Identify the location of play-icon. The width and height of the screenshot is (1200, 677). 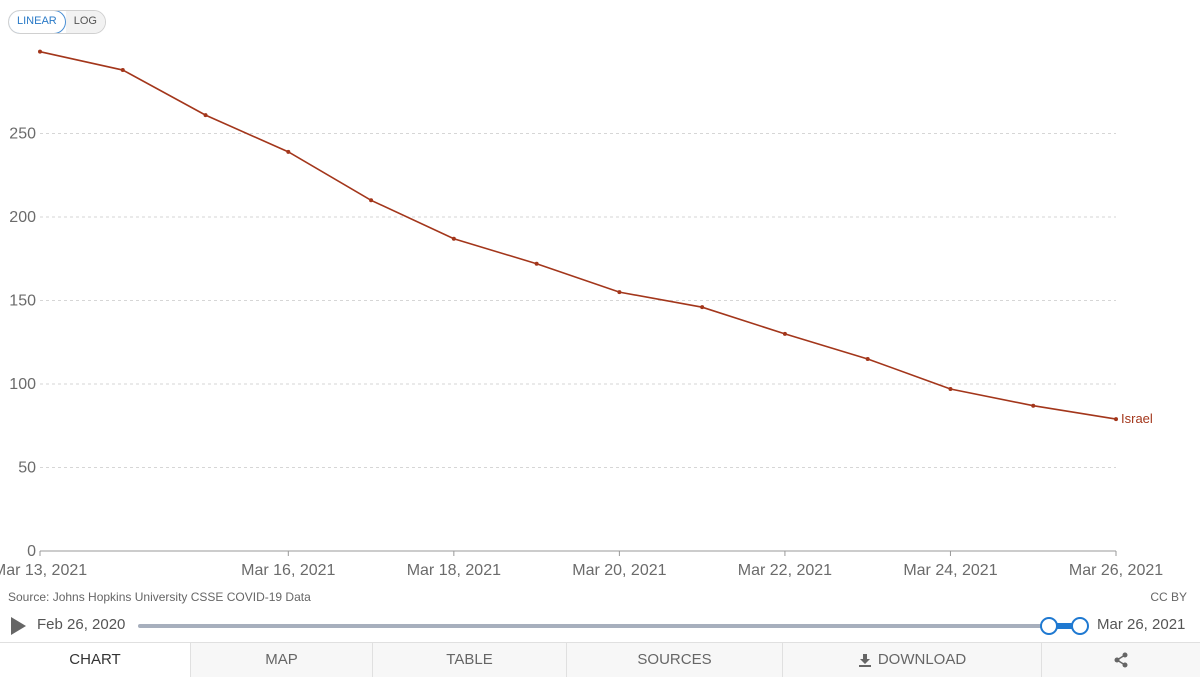
(18, 626).